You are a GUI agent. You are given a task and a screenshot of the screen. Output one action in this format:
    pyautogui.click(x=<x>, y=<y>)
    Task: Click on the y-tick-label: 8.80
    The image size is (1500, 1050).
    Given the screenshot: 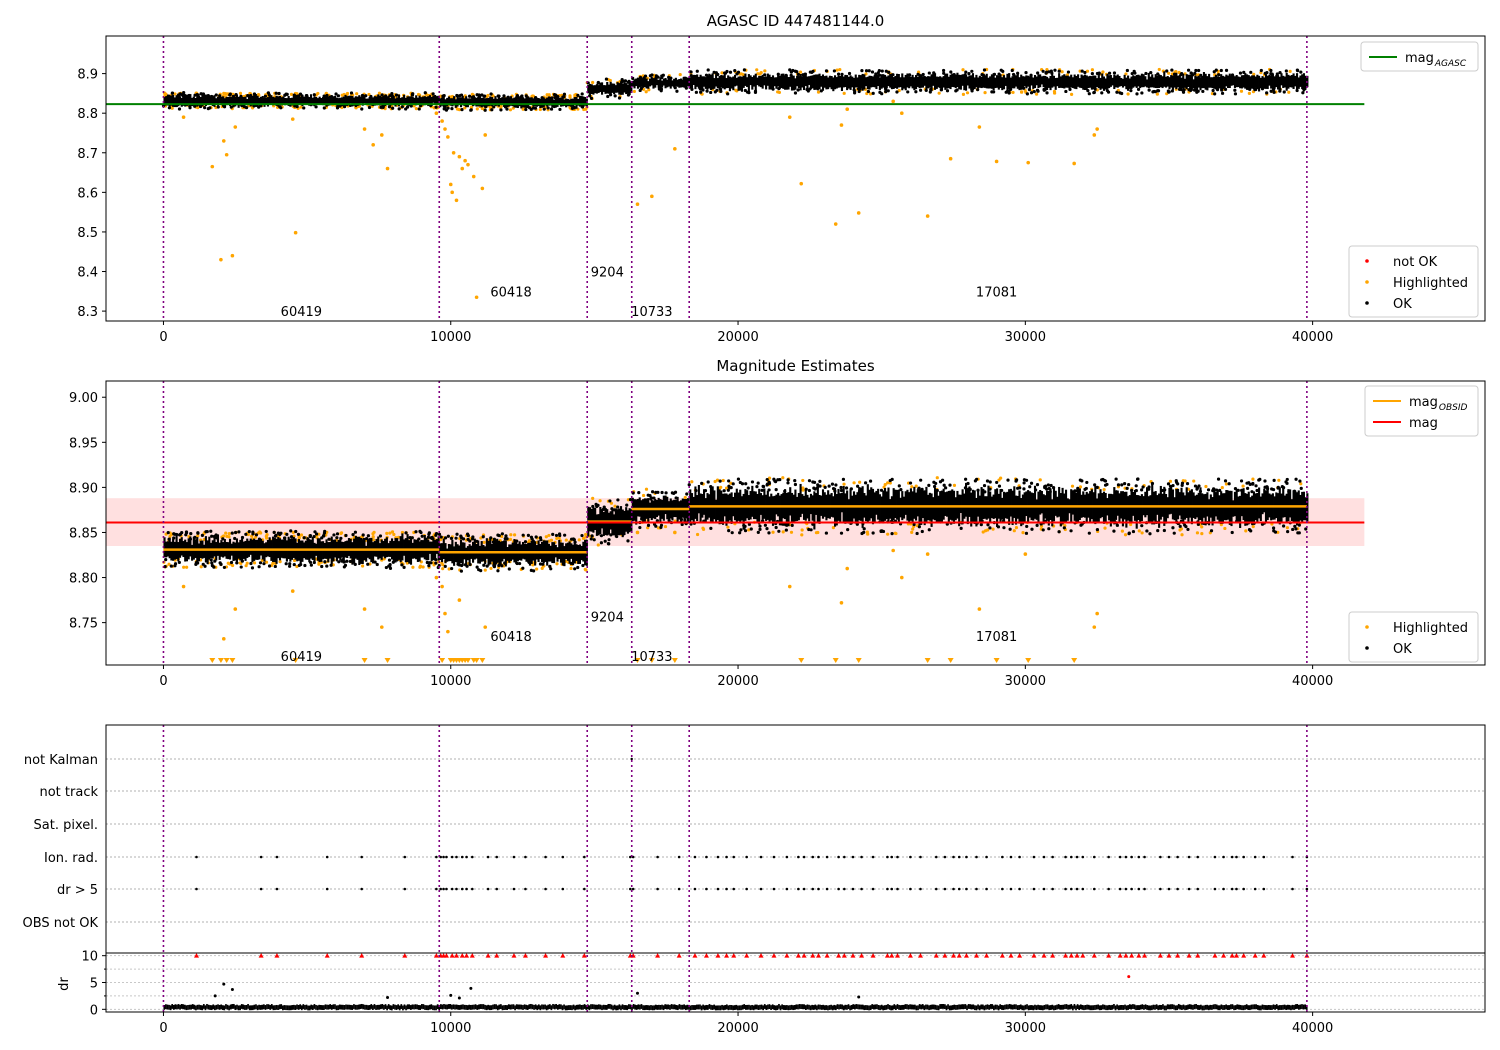 What is the action you would take?
    pyautogui.click(x=83, y=579)
    